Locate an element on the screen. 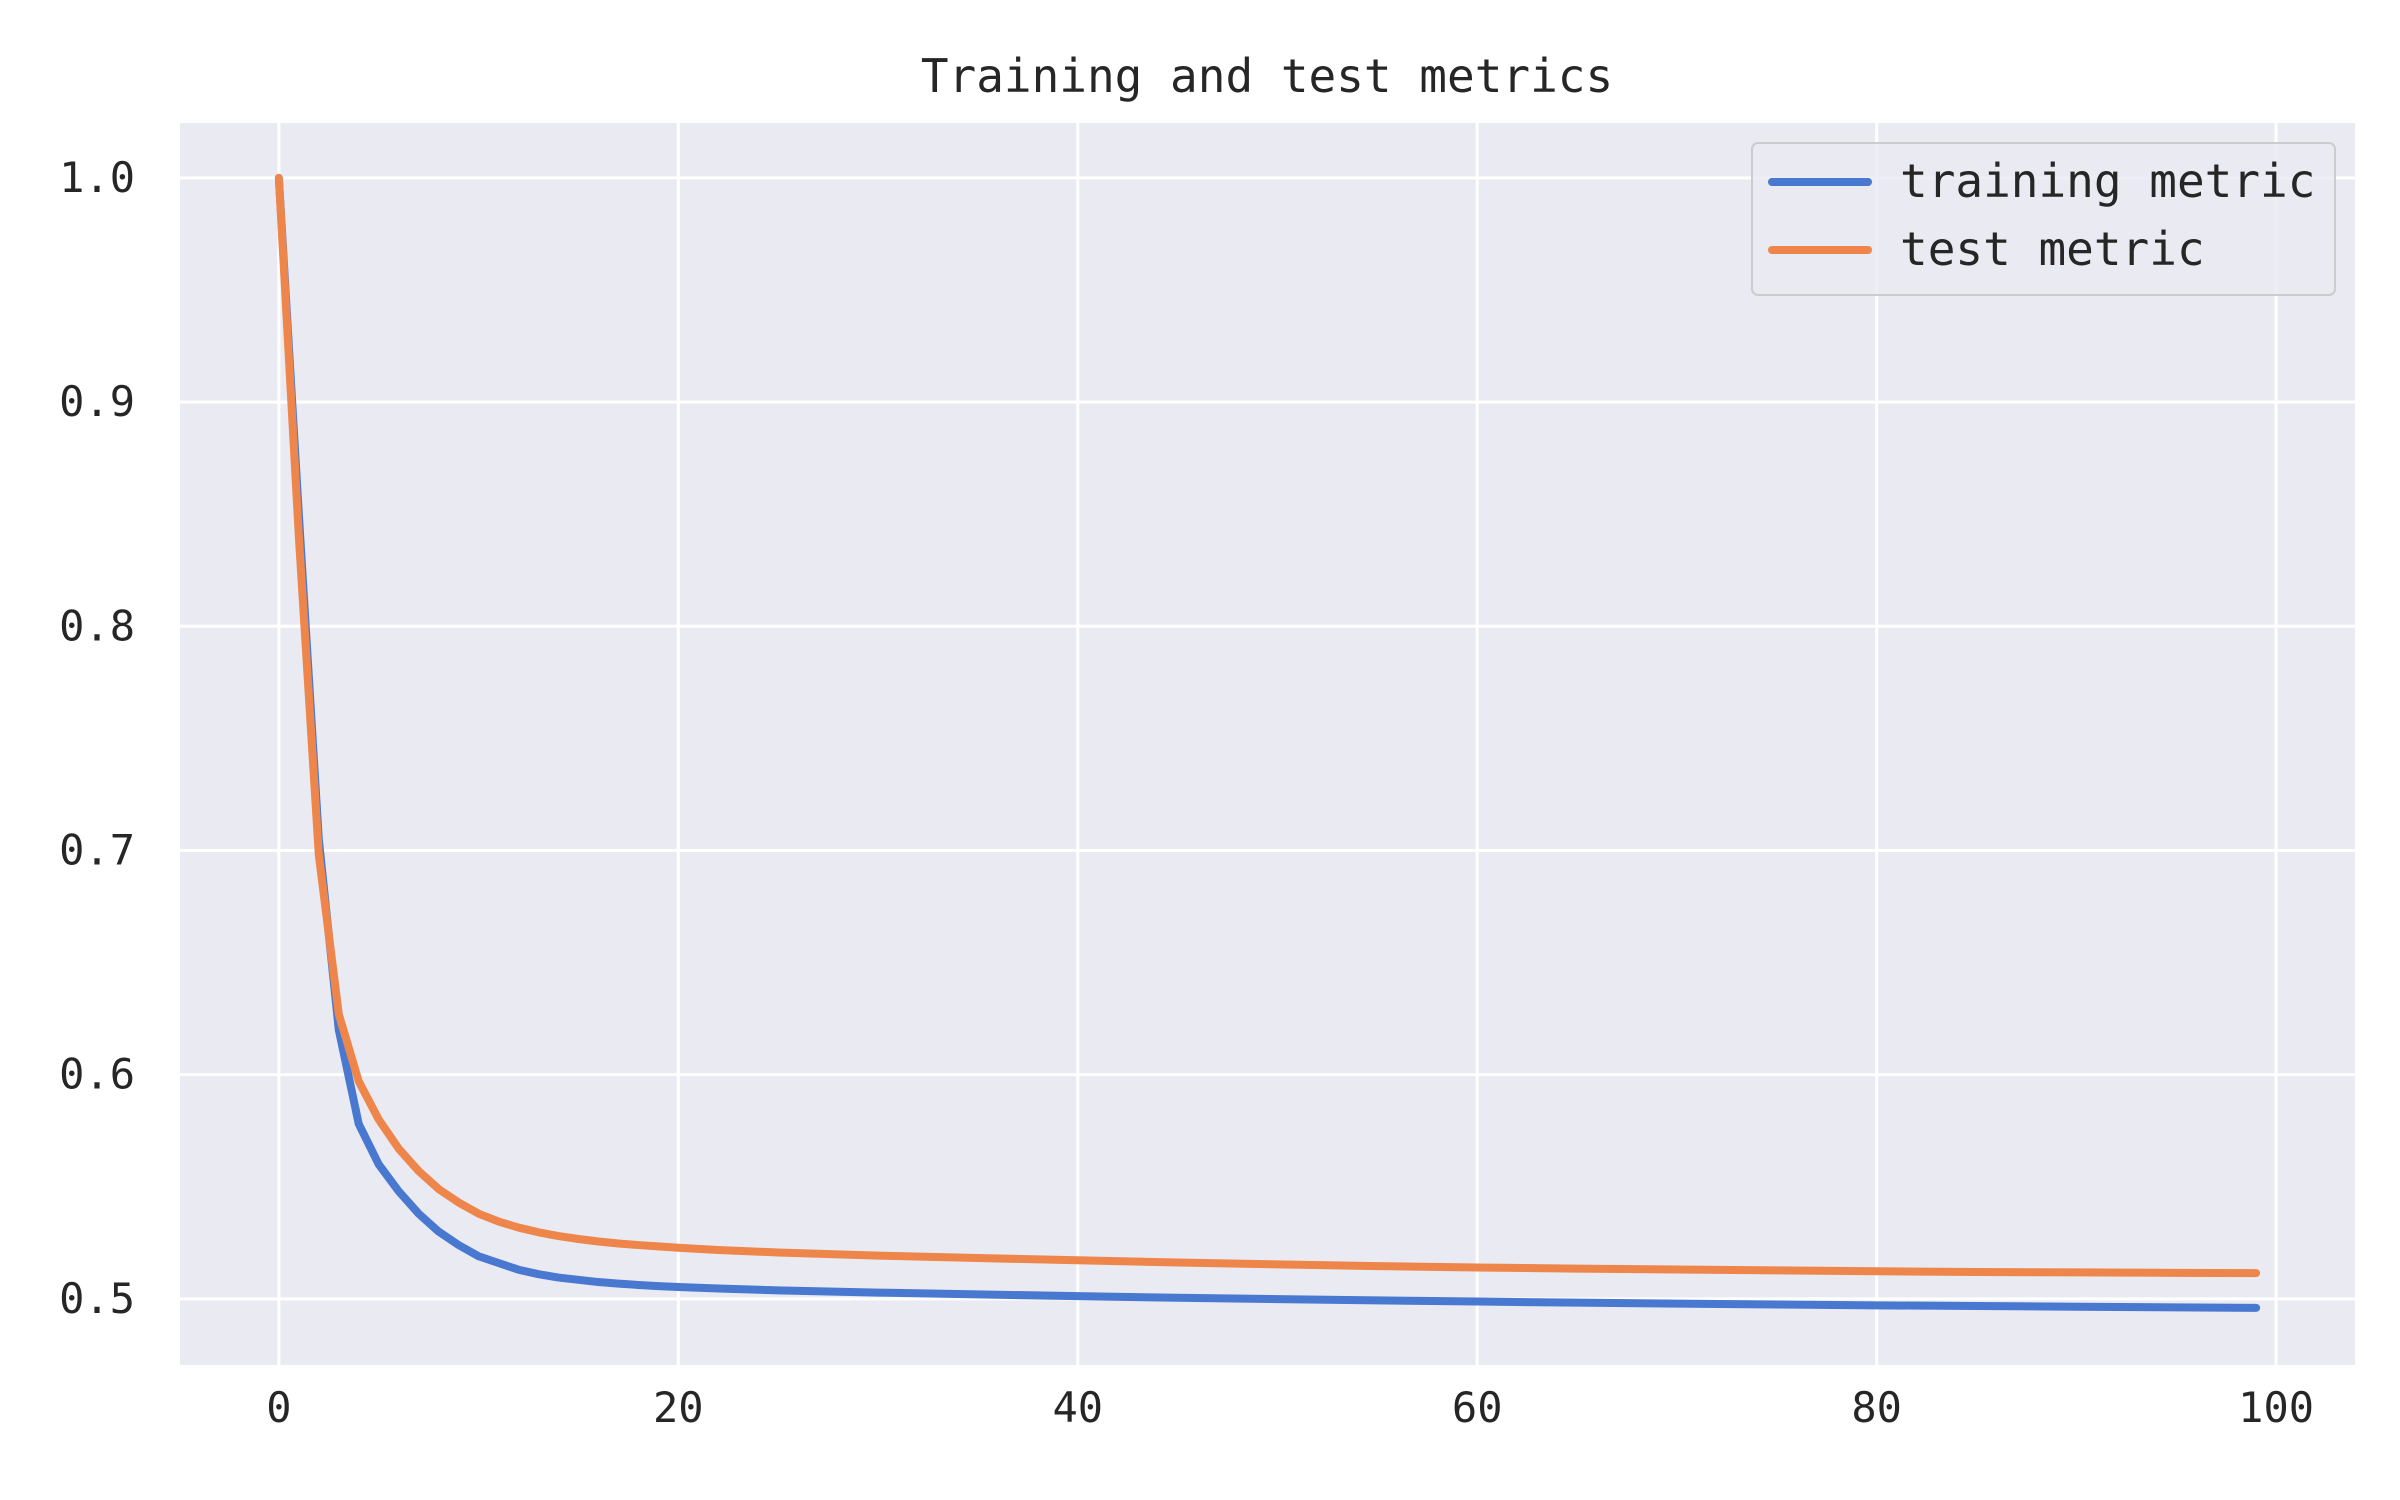 This screenshot has width=2400, height=1500. y-tick-label: 0.5 is located at coordinates (97, 1298).